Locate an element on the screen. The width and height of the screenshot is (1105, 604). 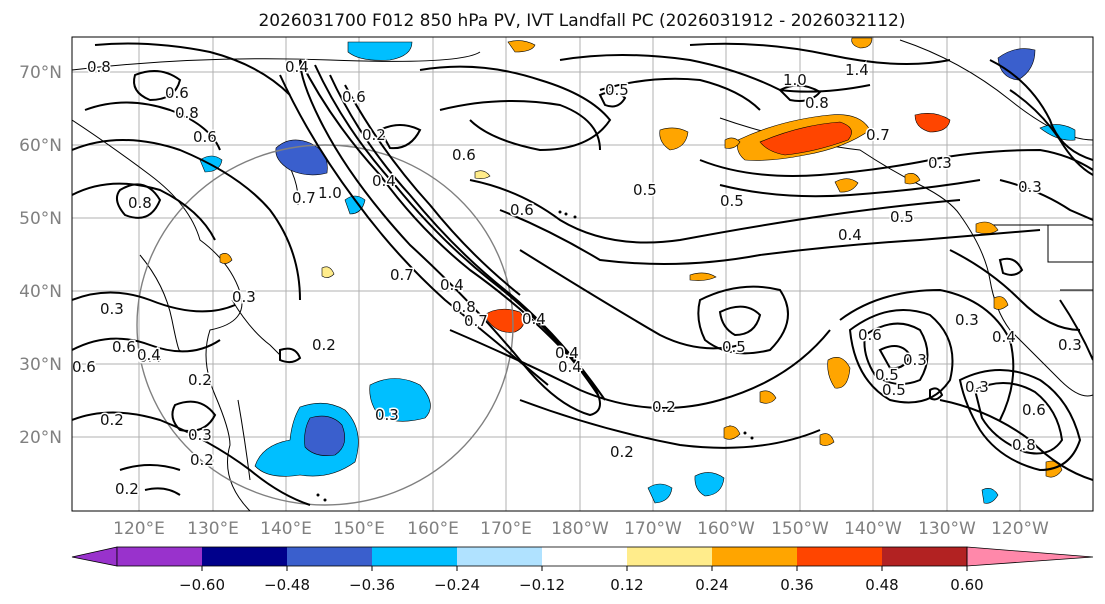
lon-label: 120°W is located at coordinates (1020, 529).